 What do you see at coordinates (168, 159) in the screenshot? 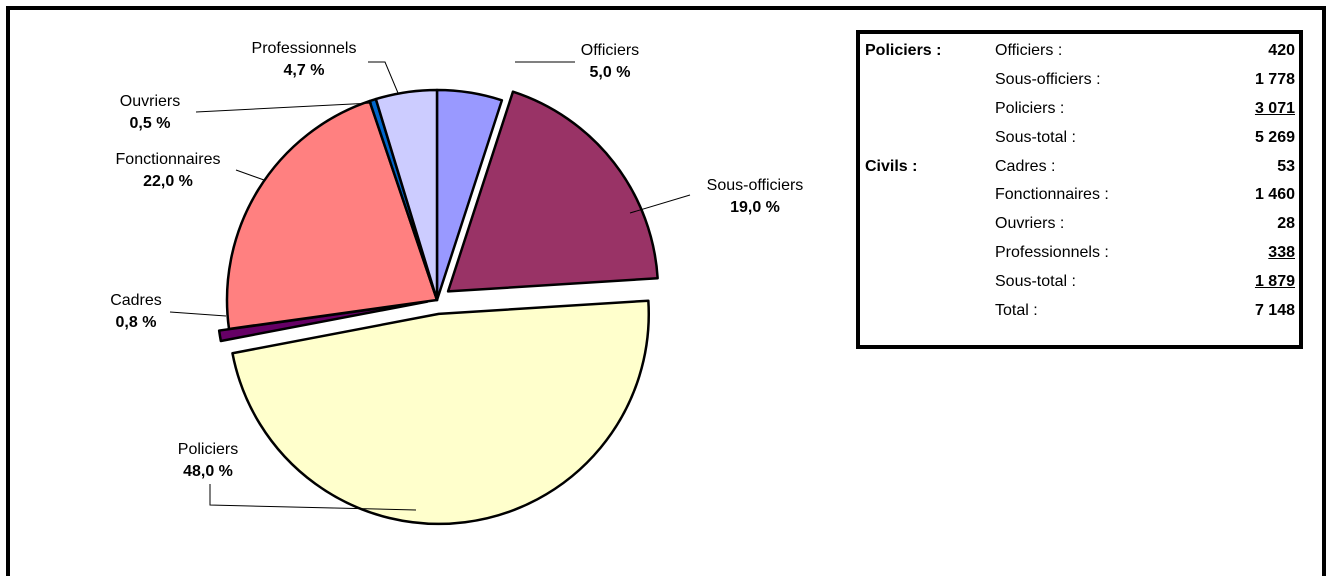
I see `slice-label: Fonctionnaires` at bounding box center [168, 159].